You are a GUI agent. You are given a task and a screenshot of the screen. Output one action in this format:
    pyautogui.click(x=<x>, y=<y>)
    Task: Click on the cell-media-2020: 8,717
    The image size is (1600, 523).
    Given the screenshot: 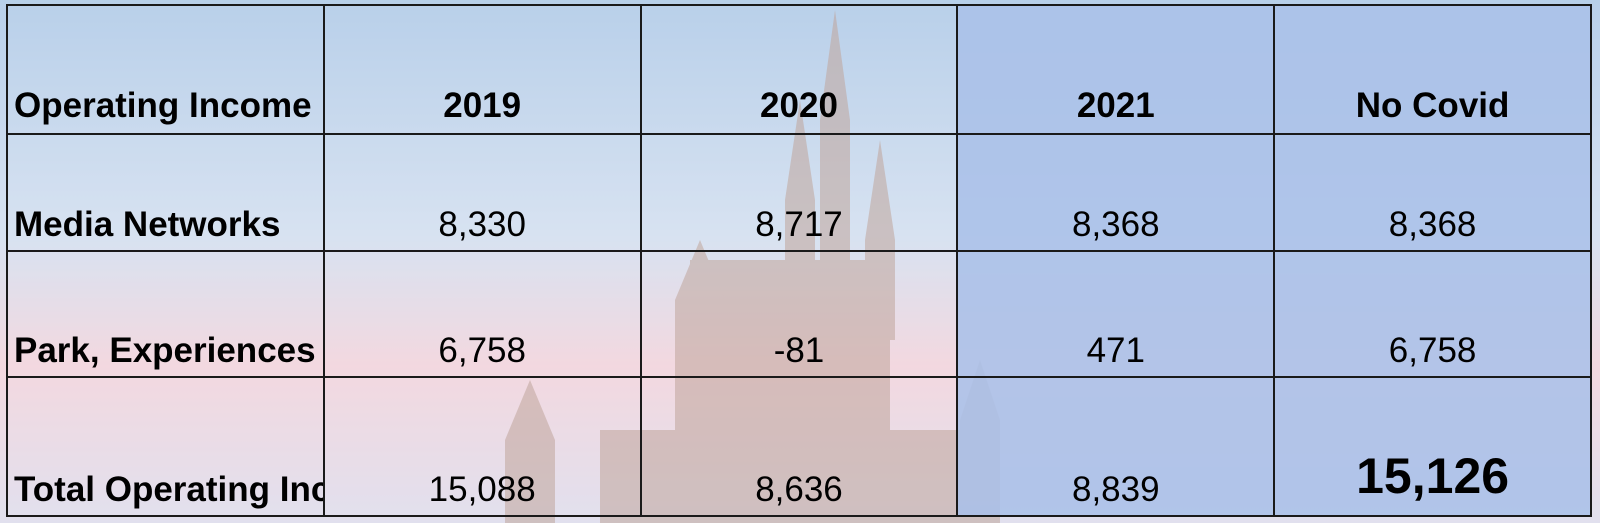 What is the action you would take?
    pyautogui.click(x=799, y=192)
    